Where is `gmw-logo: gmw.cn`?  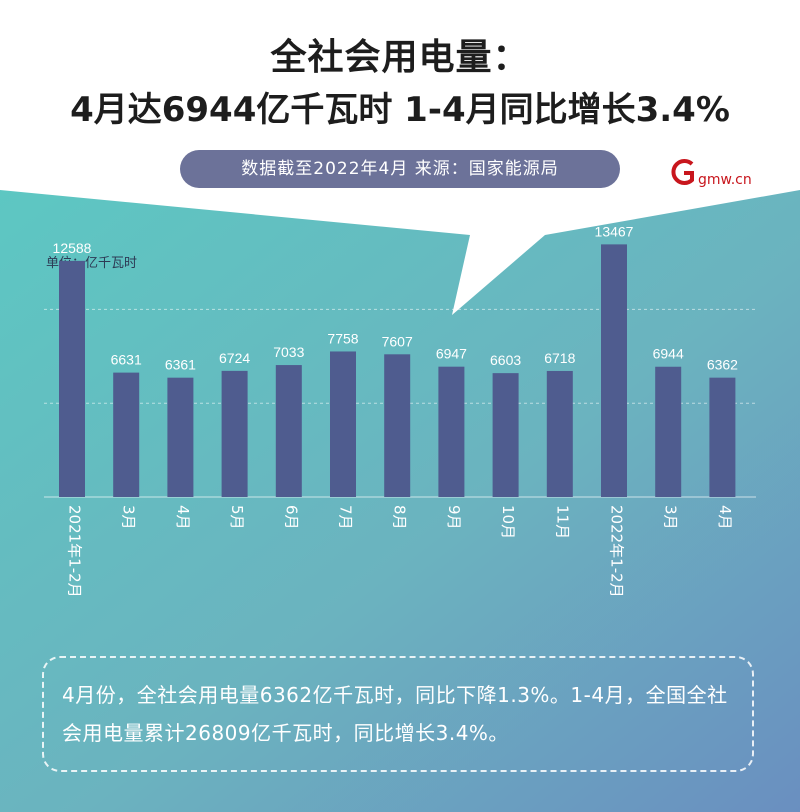 gmw-logo: gmw.cn is located at coordinates (713, 172).